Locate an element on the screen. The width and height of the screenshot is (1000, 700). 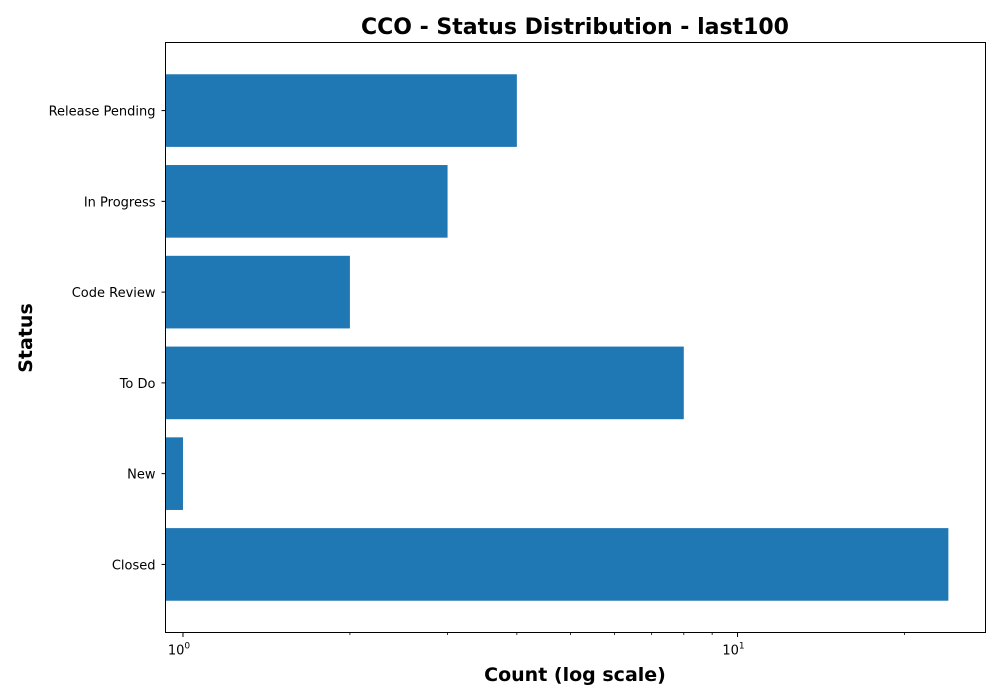
y-tick-label-closed: Closed is located at coordinates (134, 565).